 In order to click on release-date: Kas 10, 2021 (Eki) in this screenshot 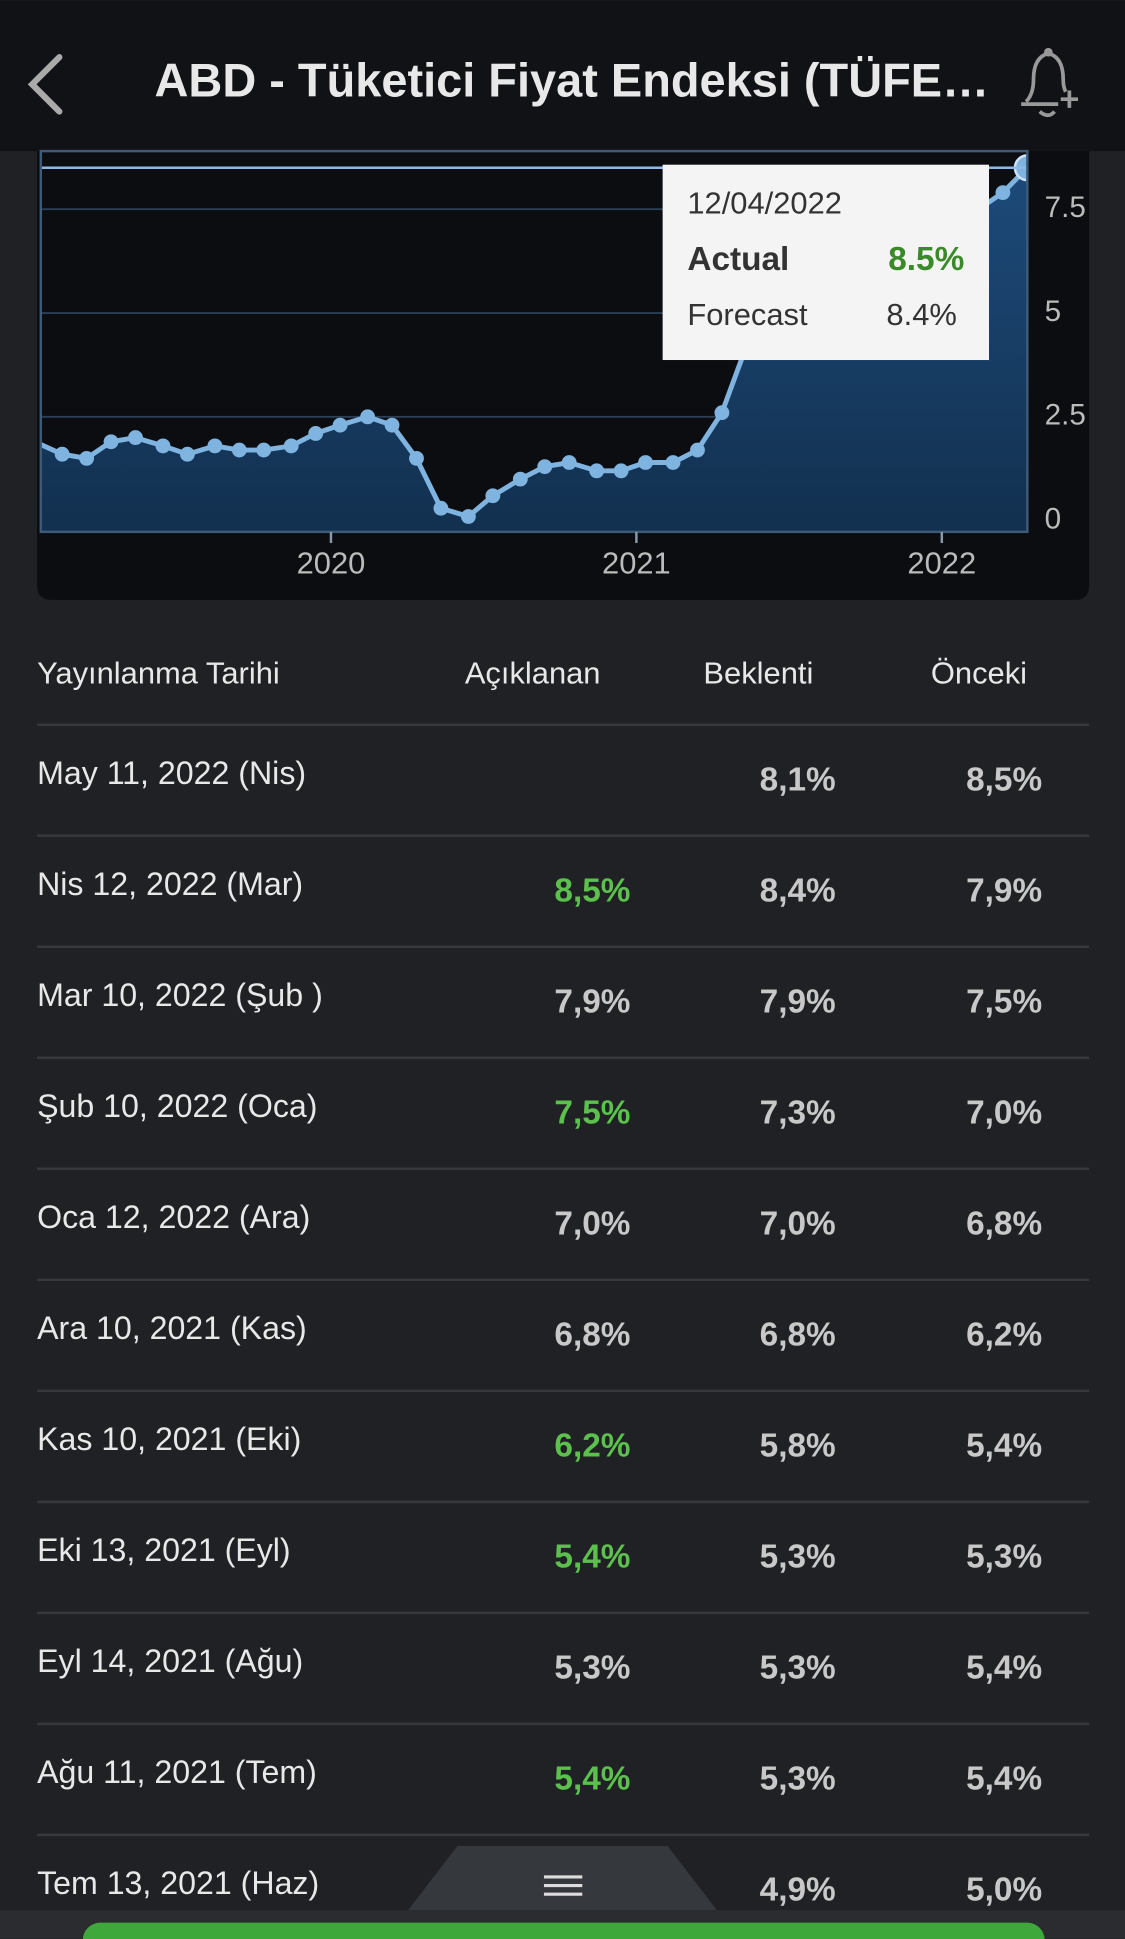, I will do `click(169, 1439)`.